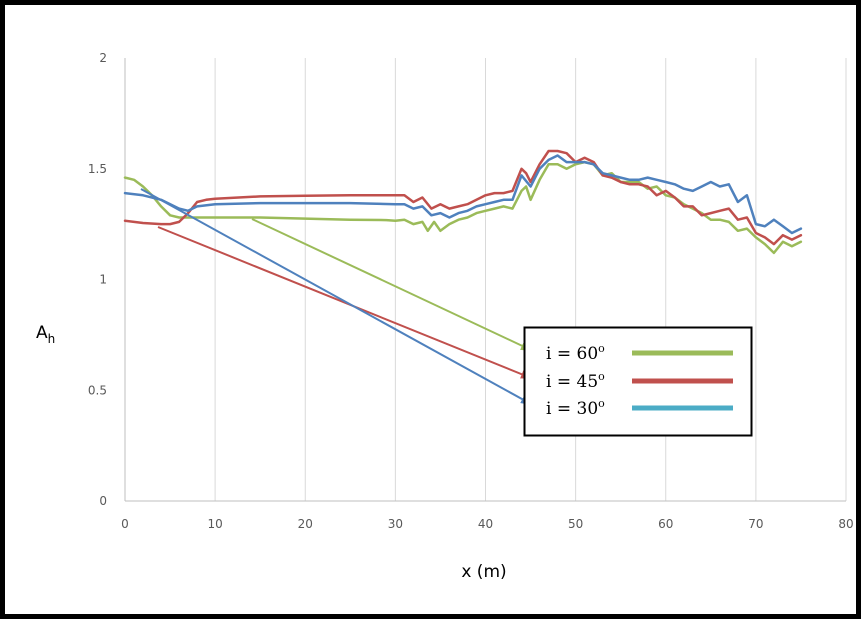 This screenshot has width=861, height=619. What do you see at coordinates (575, 524) in the screenshot?
I see `x-tick-label: 50` at bounding box center [575, 524].